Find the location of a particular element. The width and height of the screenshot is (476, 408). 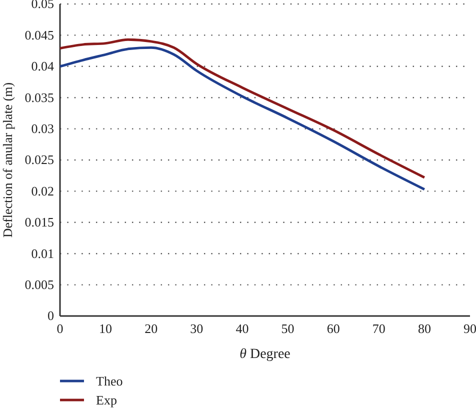

y-tick-label: 0.045 is located at coordinates (39, 34).